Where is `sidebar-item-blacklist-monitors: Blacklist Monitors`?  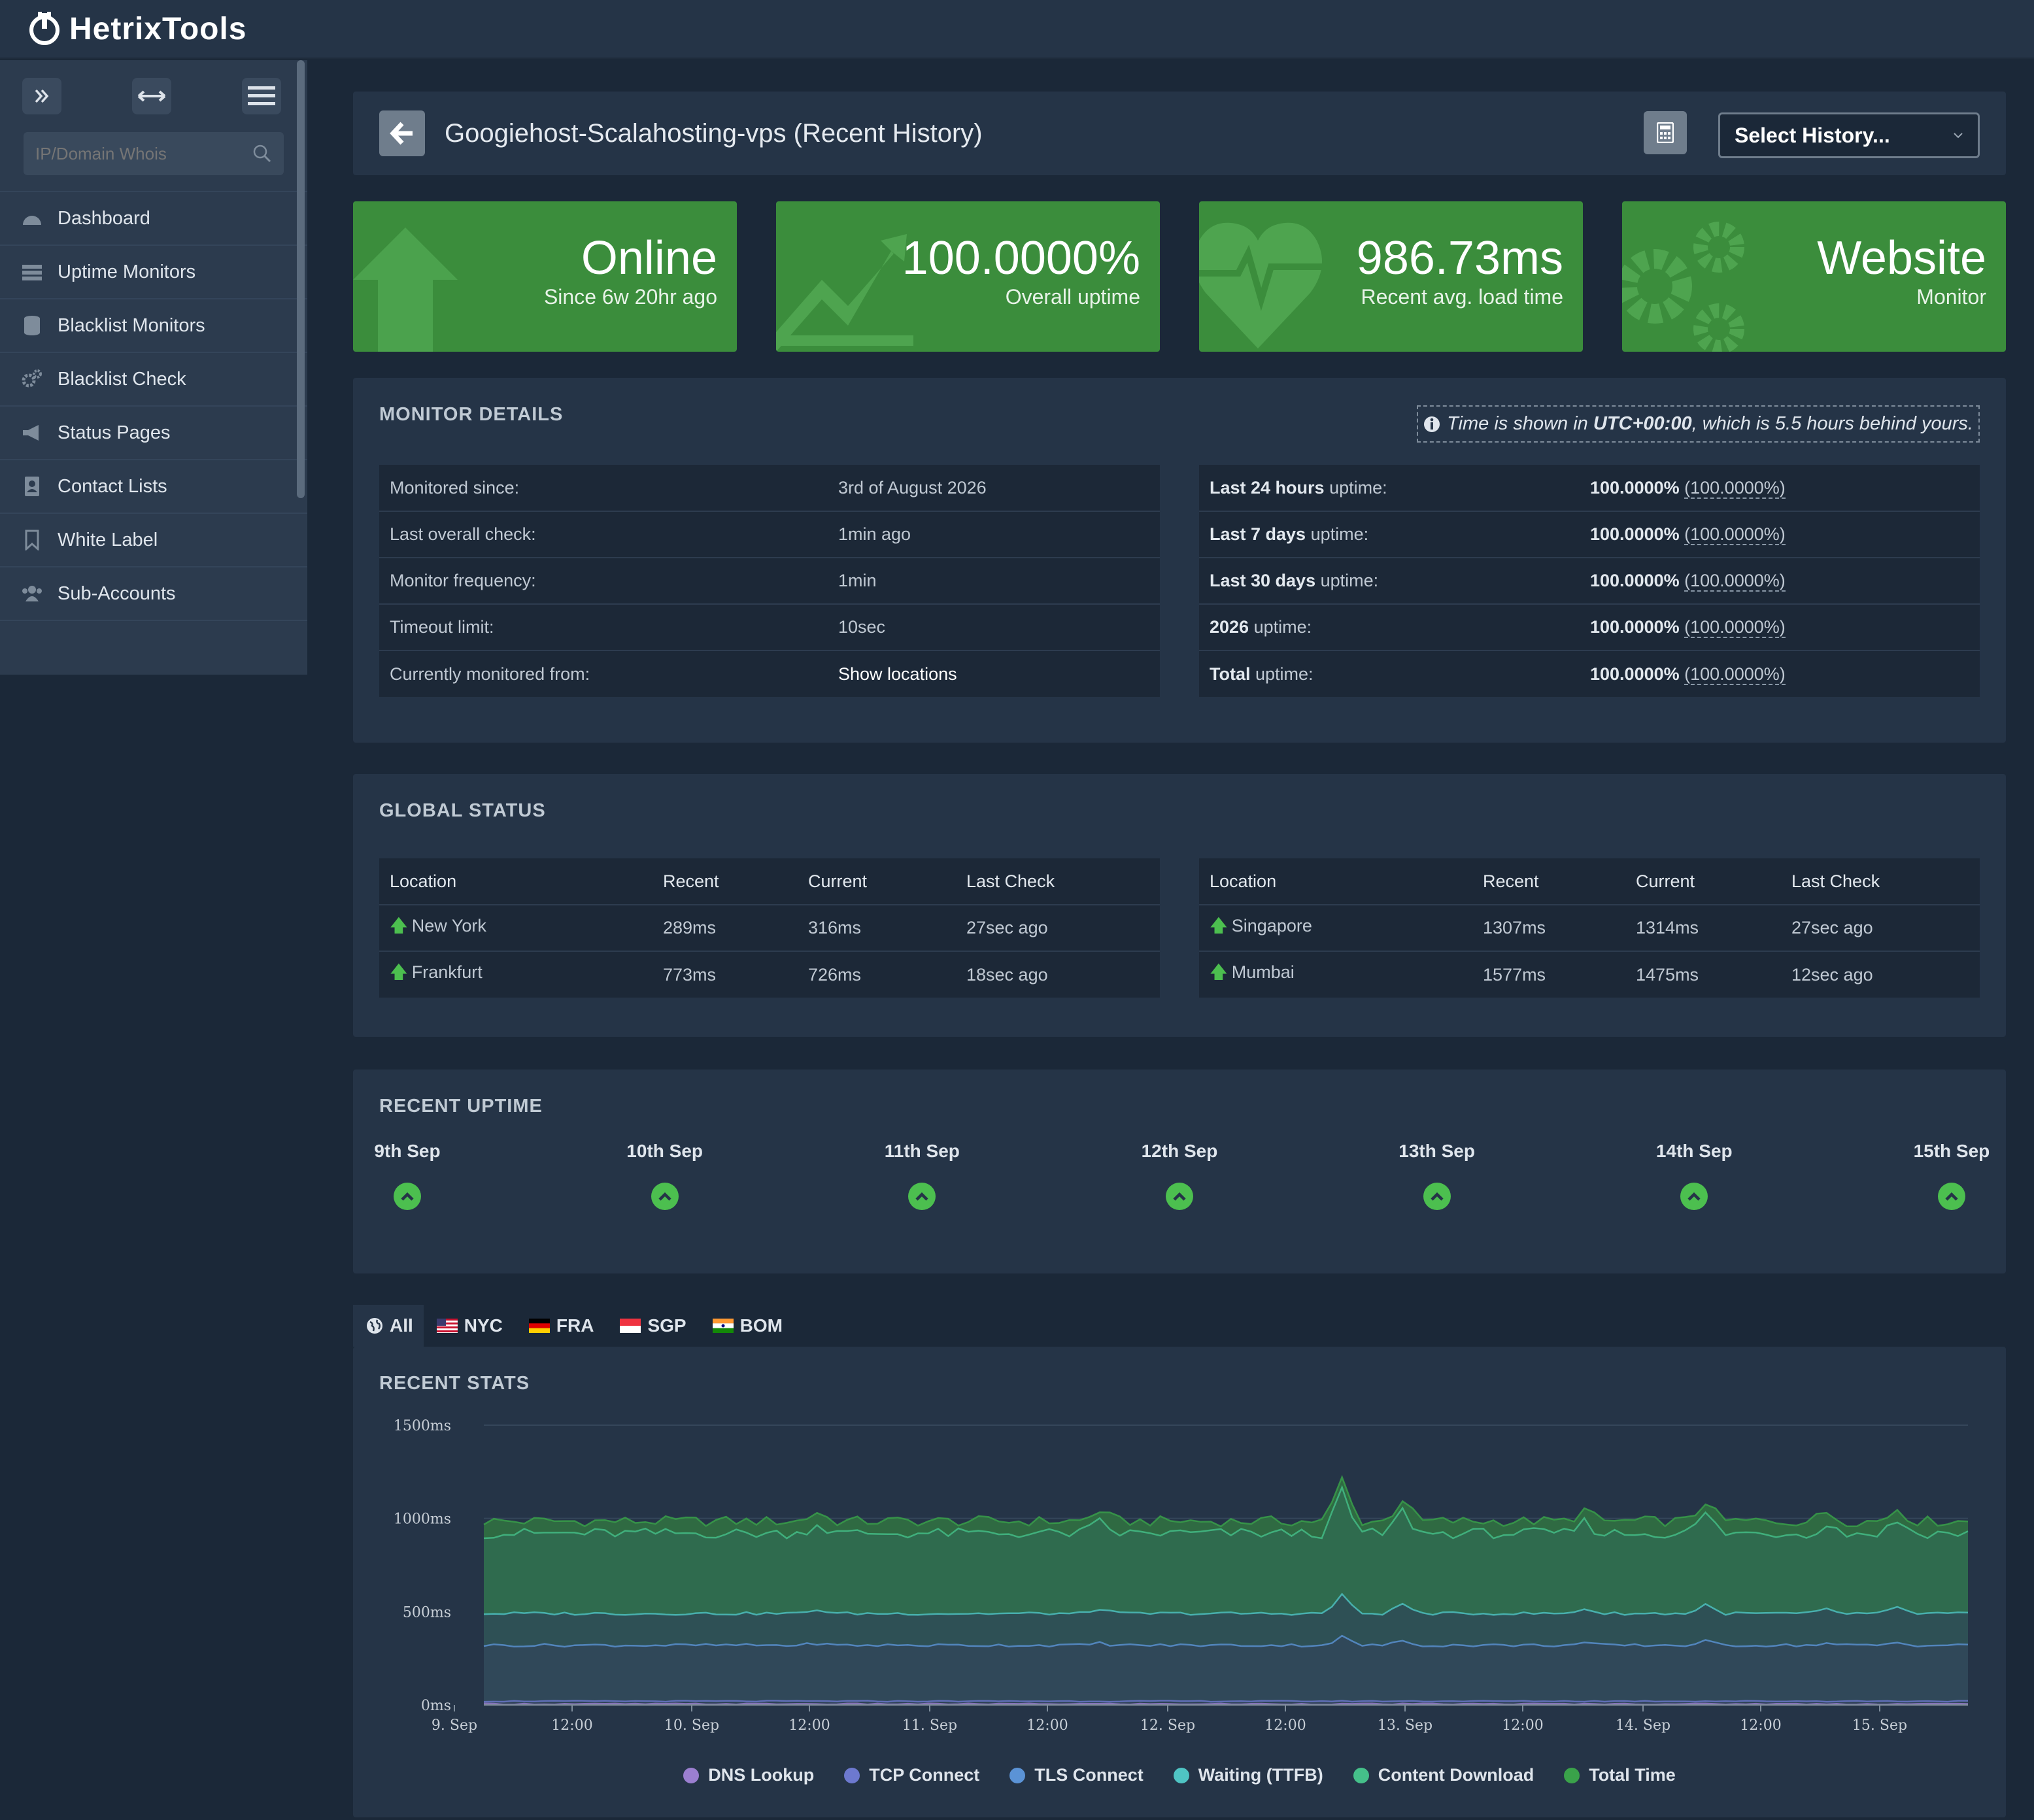 sidebar-item-blacklist-monitors: Blacklist Monitors is located at coordinates (153, 326).